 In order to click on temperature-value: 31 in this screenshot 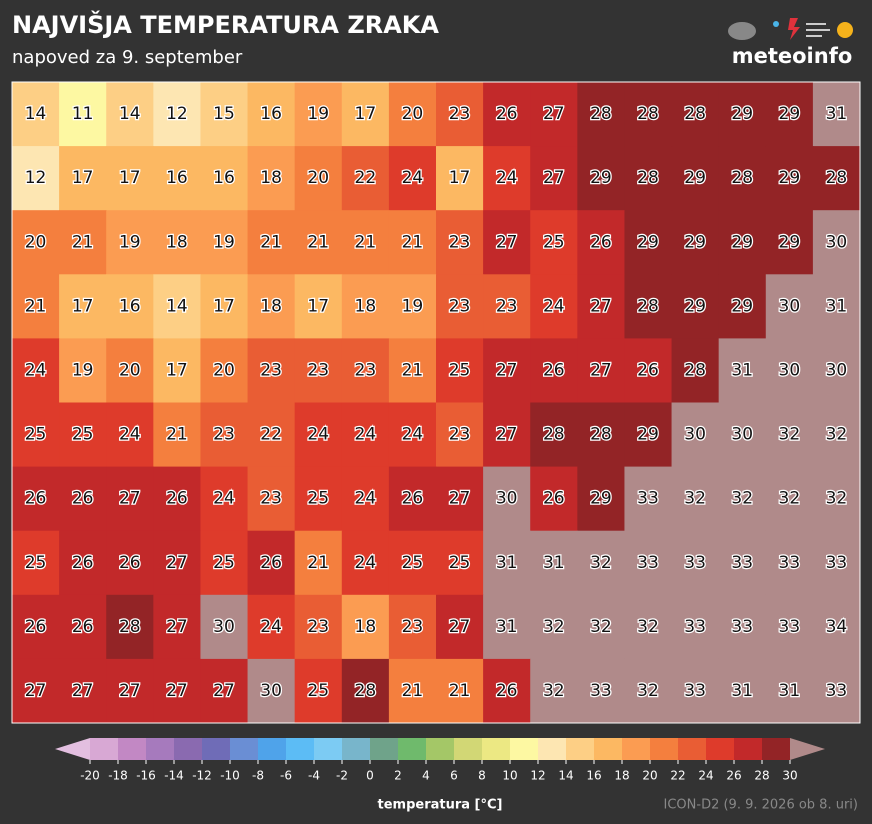, I will do `click(742, 370)`.